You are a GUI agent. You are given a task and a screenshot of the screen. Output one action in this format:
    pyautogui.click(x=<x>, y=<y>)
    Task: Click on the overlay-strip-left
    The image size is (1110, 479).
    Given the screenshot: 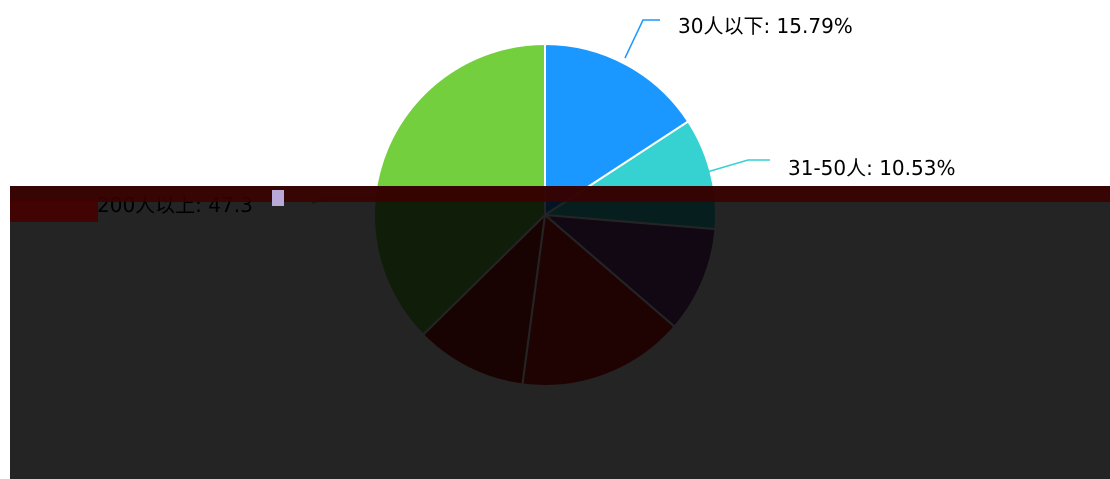 What is the action you would take?
    pyautogui.click(x=54, y=211)
    